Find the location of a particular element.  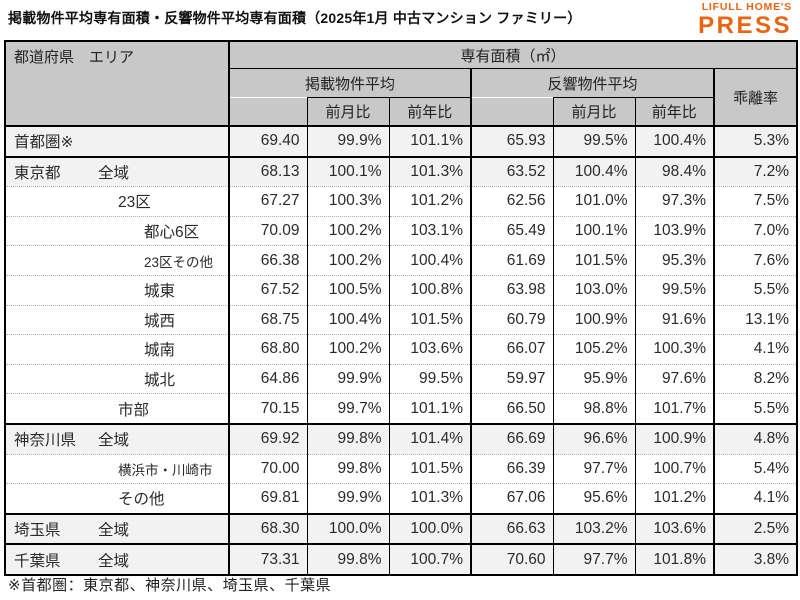

row-area-label: 23区 is located at coordinates (117, 201).